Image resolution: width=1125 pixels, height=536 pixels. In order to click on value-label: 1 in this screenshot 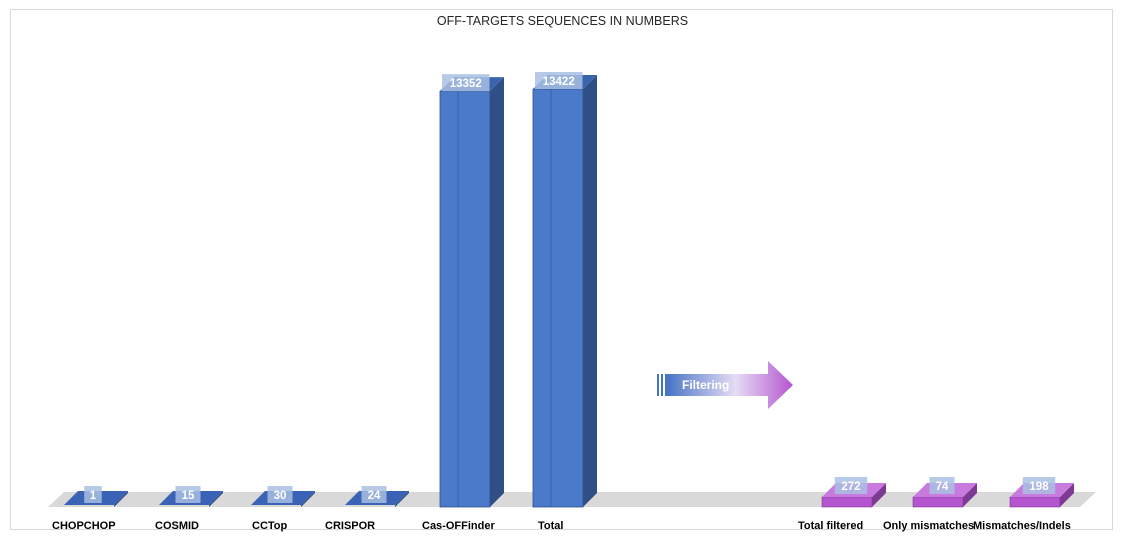, I will do `click(93, 496)`.